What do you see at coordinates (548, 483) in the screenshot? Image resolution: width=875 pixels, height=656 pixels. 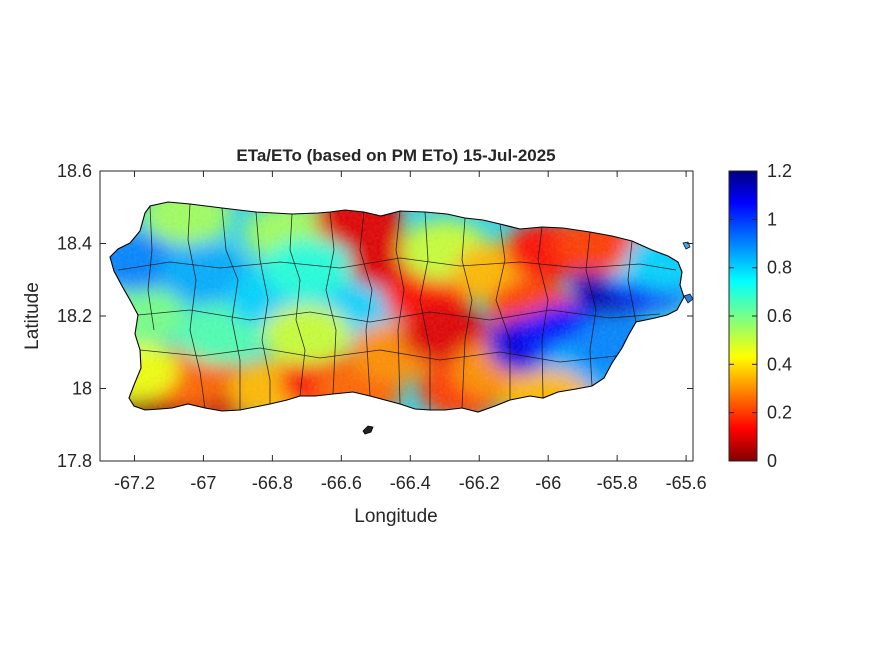 I see `x-tick-label: -66` at bounding box center [548, 483].